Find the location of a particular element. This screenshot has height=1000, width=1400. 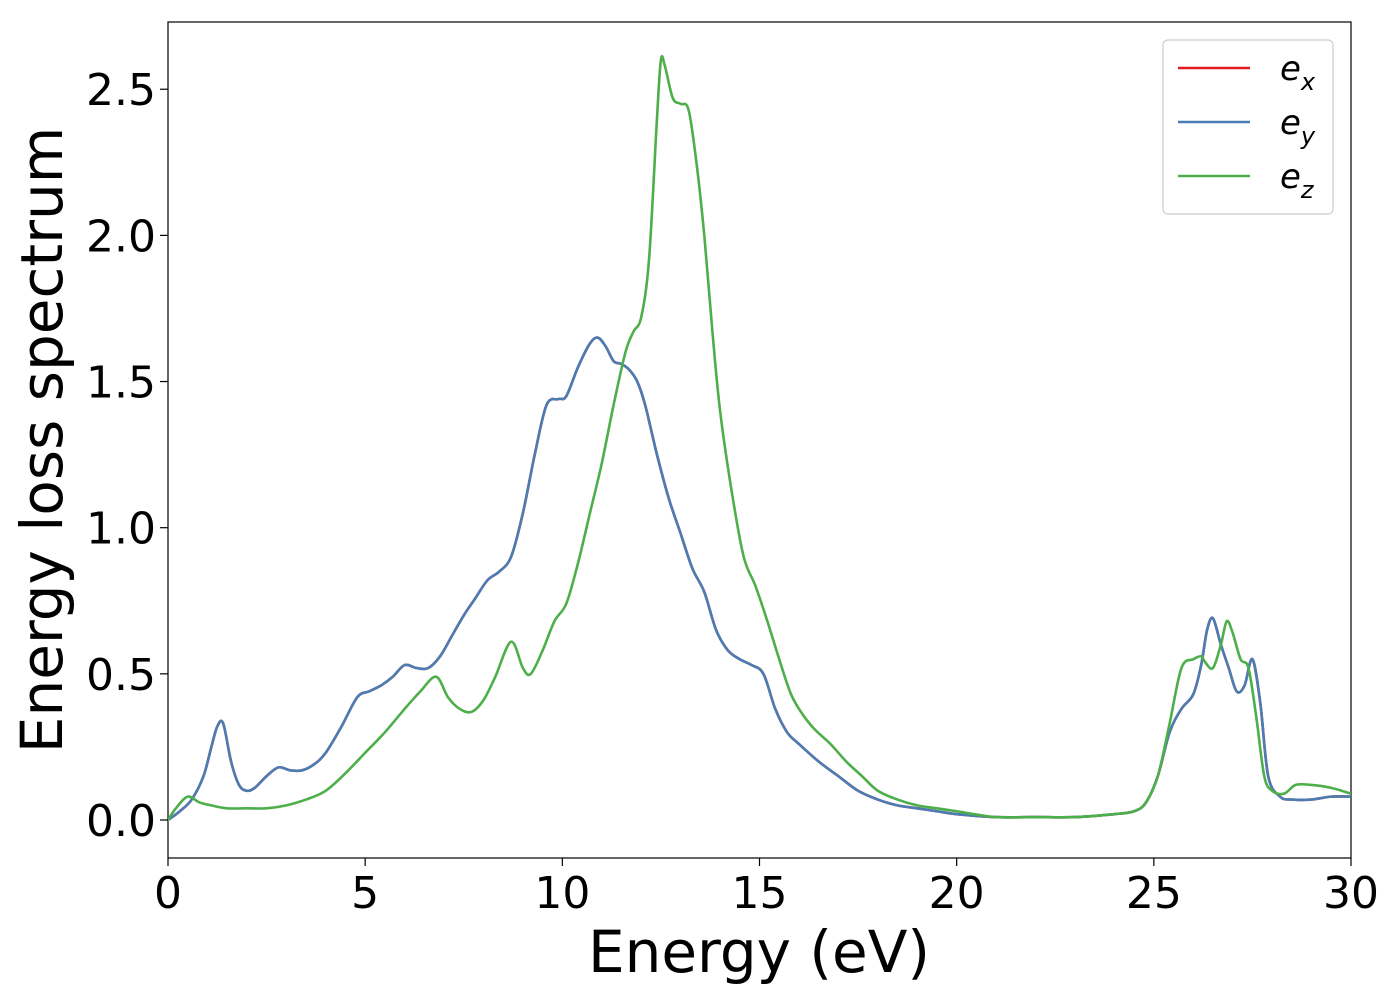

x-axis-title: Energy (eV) is located at coordinates (759, 952).